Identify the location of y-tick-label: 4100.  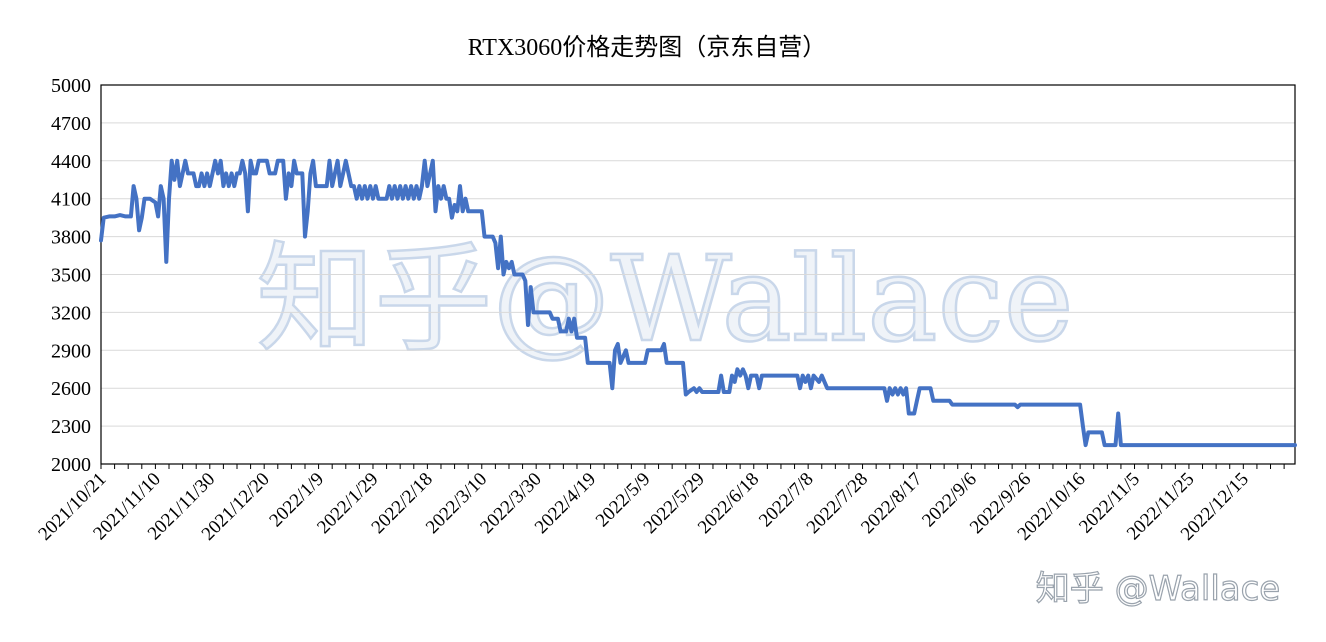
(71, 200).